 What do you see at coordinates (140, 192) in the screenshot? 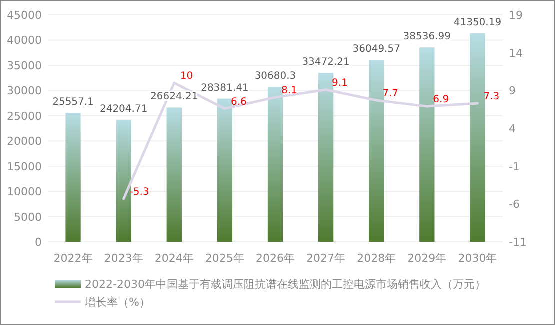
I see `data-label: -5.3` at bounding box center [140, 192].